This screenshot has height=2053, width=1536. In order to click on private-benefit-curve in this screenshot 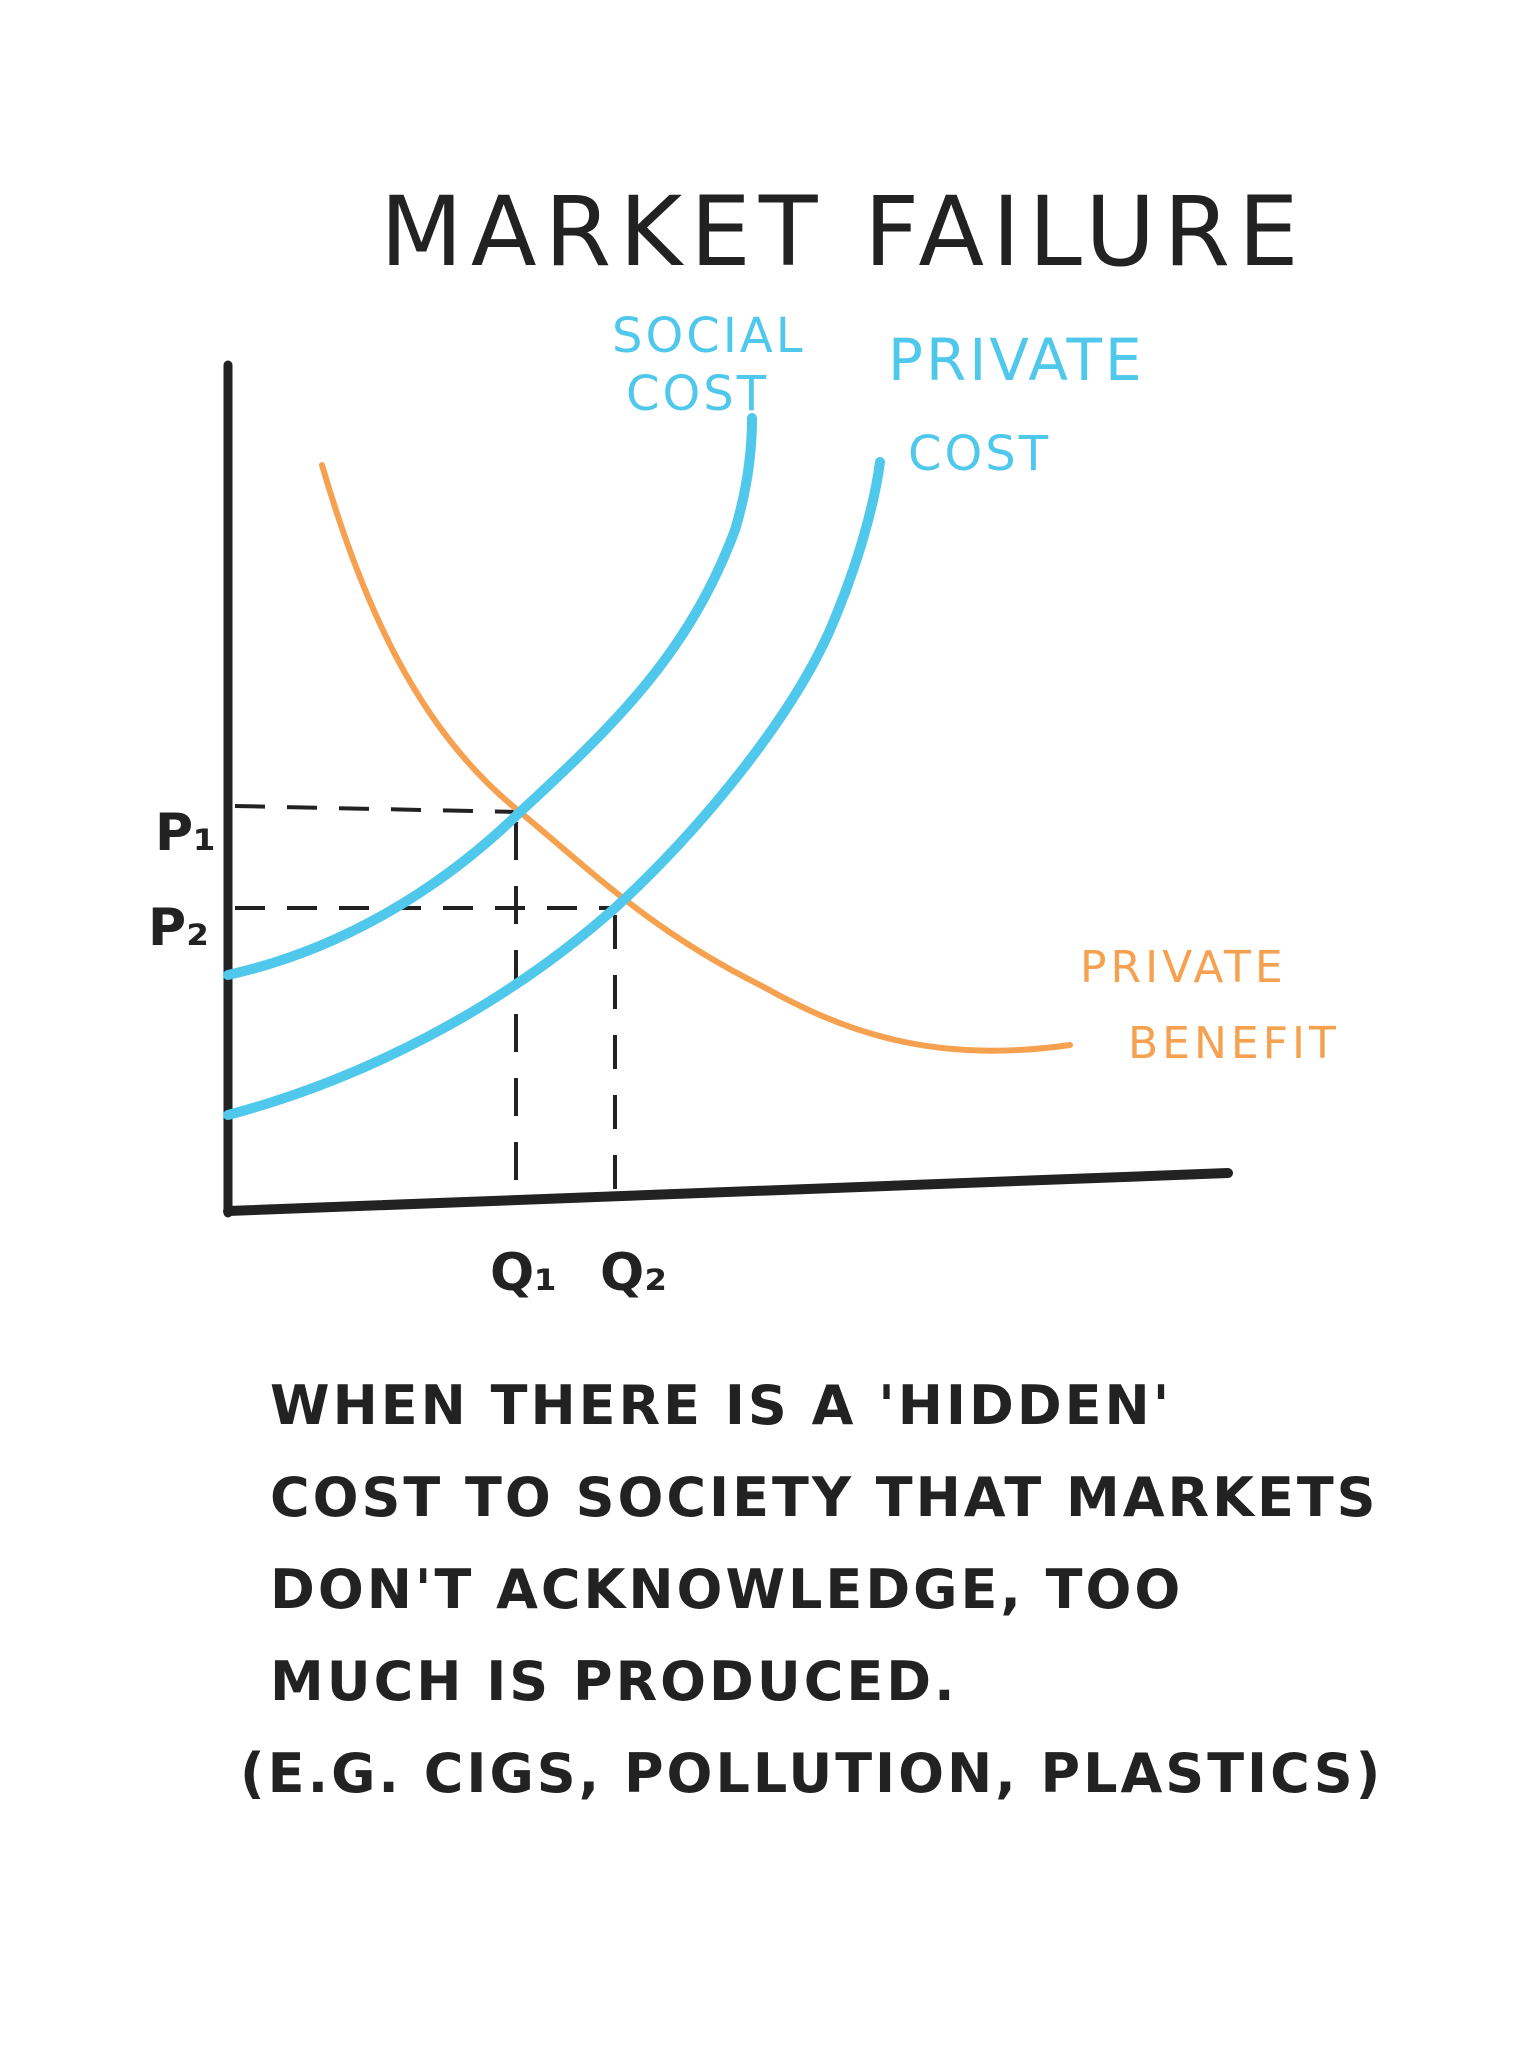, I will do `click(696, 758)`.